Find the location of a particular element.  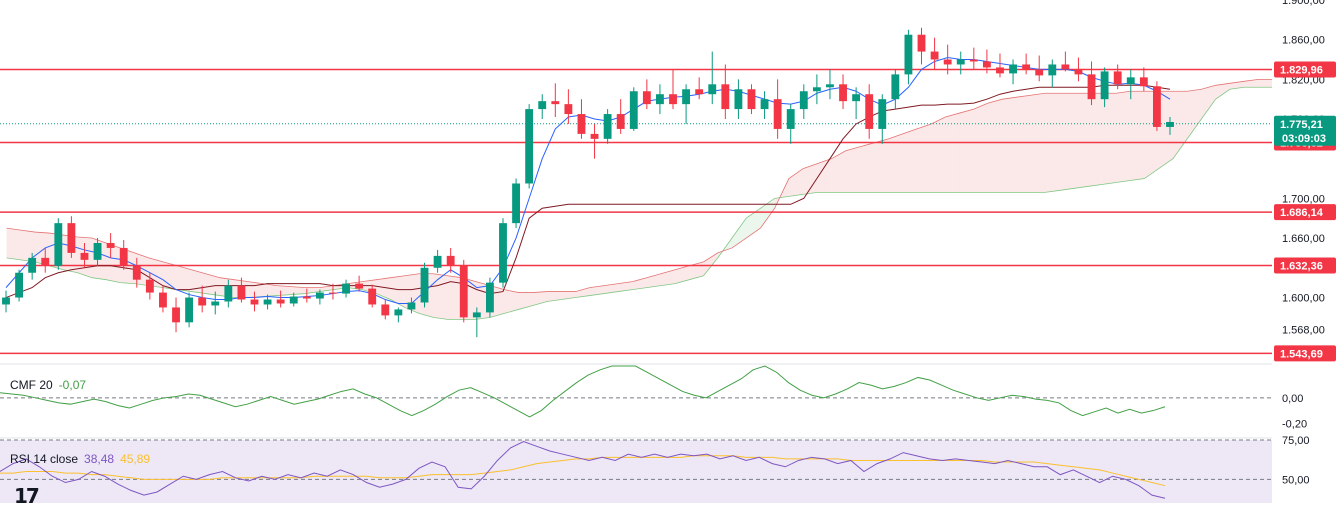

price-tick-label: 1.660,00 is located at coordinates (1303, 239).